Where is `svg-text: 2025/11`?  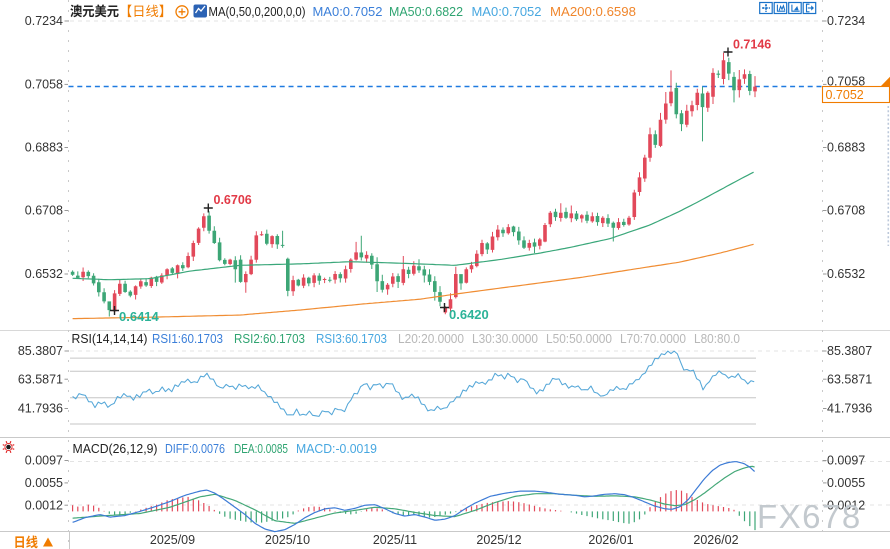
svg-text: 2025/11 is located at coordinates (395, 540).